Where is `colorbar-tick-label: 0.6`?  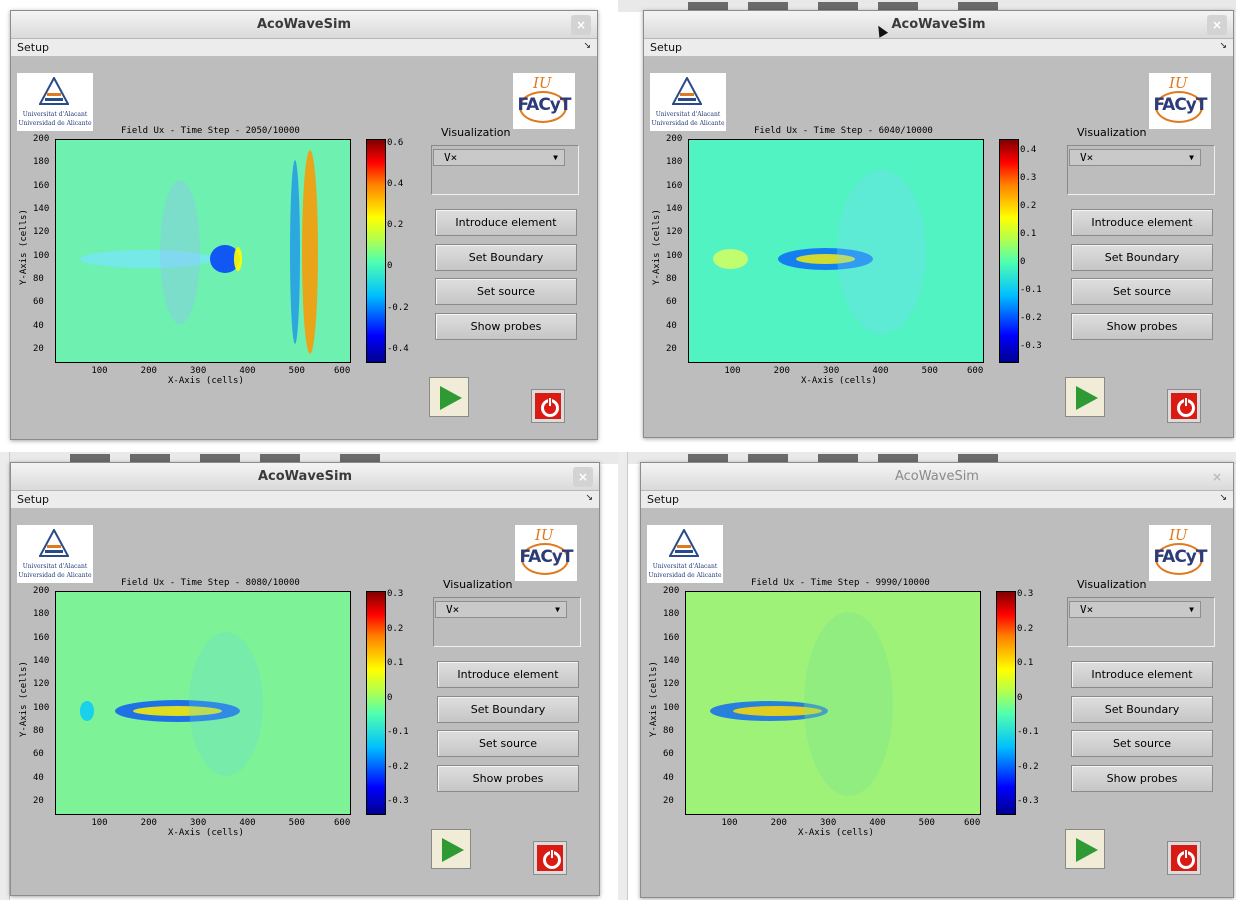 colorbar-tick-label: 0.6 is located at coordinates (395, 143).